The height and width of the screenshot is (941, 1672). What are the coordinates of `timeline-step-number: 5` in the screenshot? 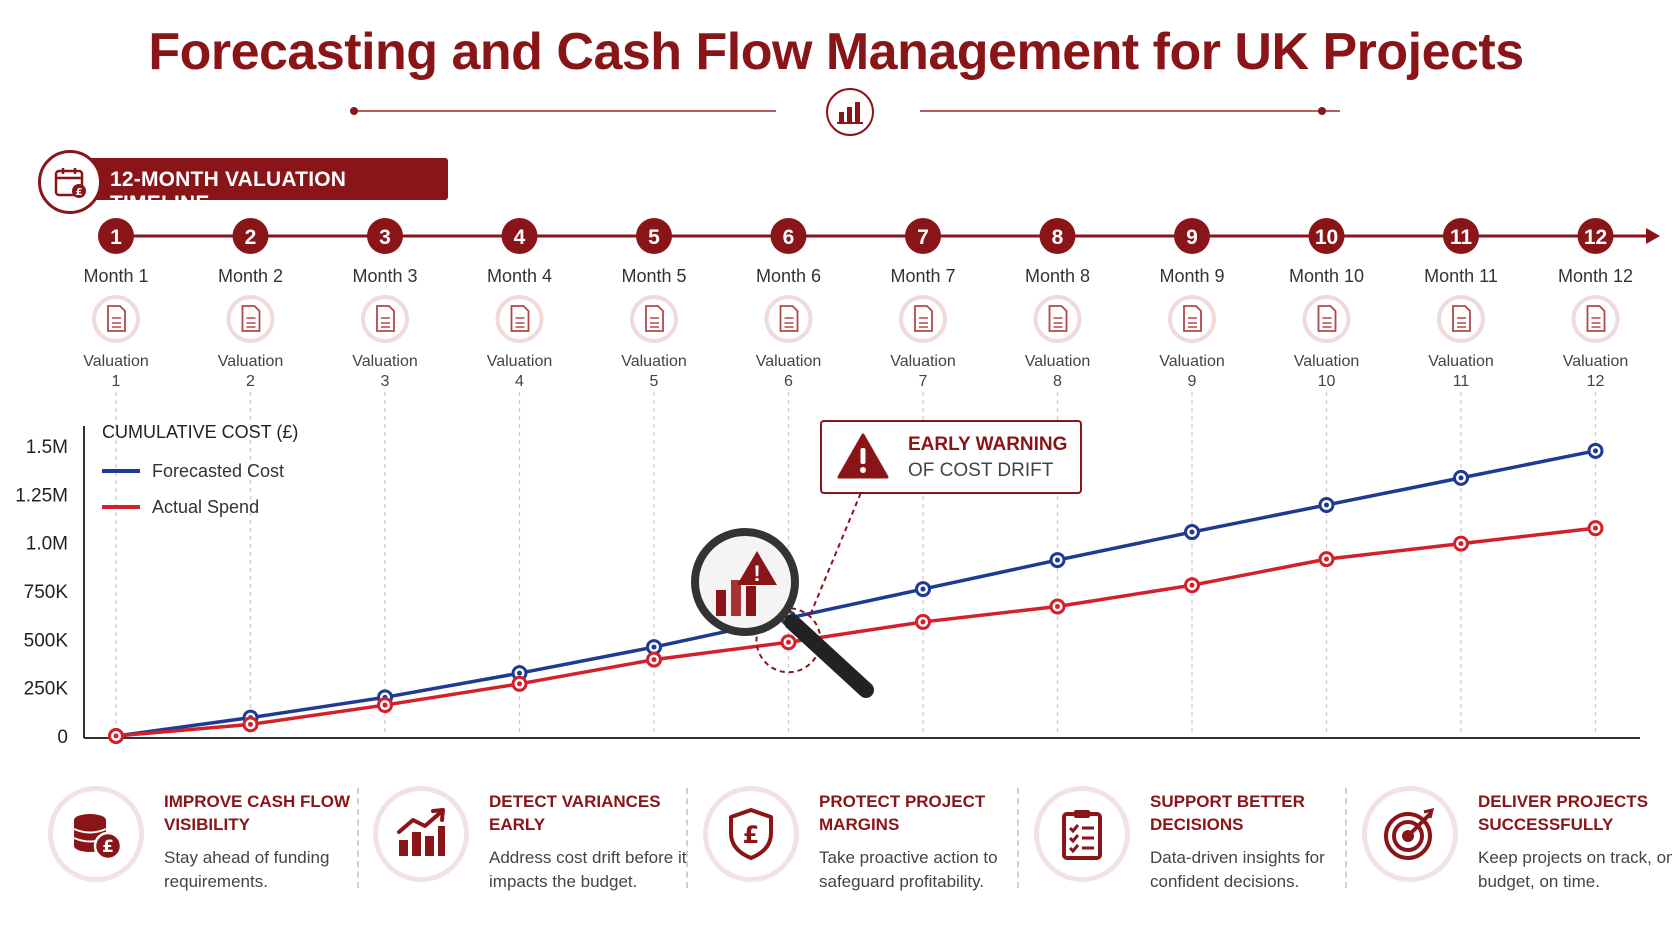 It's located at (654, 237).